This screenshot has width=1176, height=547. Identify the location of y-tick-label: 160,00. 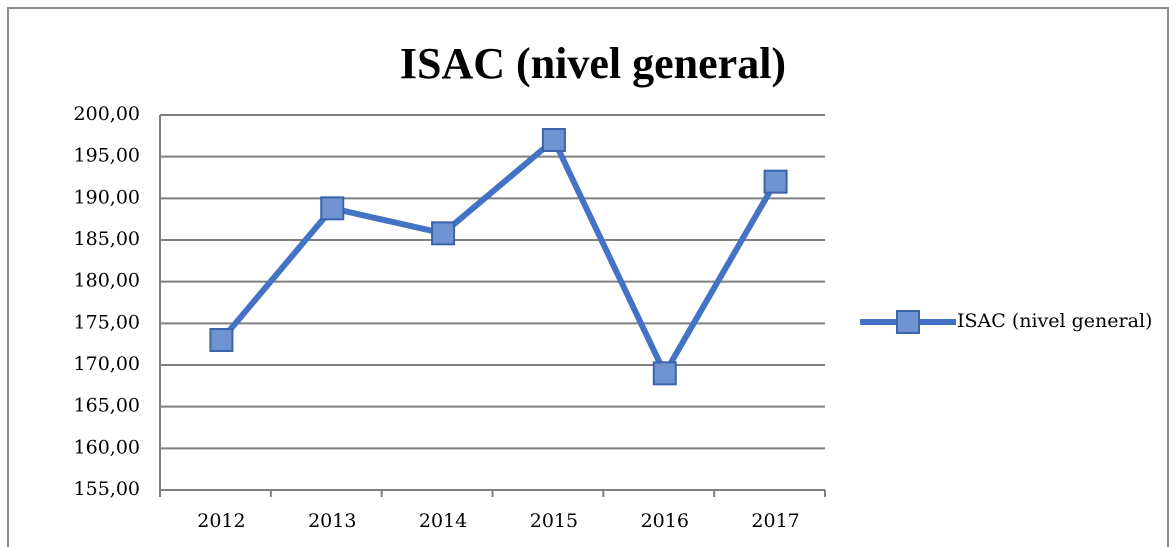
(107, 447).